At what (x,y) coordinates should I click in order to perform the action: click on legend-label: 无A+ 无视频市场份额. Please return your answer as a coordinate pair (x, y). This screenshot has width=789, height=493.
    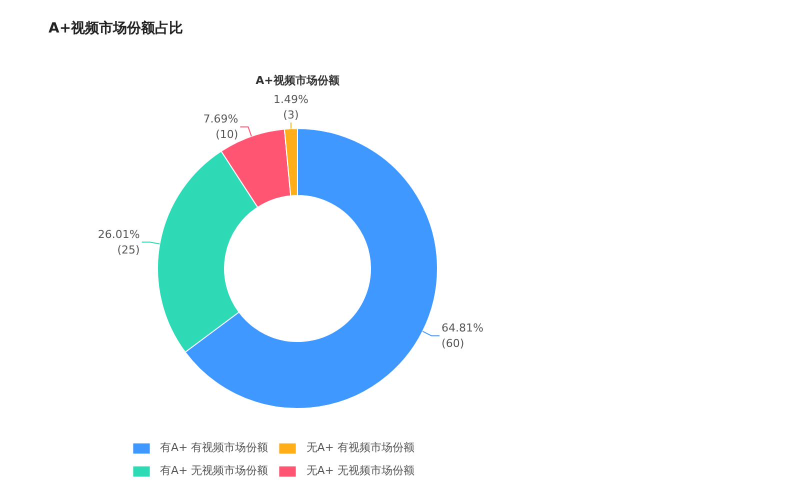
    Looking at the image, I should click on (360, 470).